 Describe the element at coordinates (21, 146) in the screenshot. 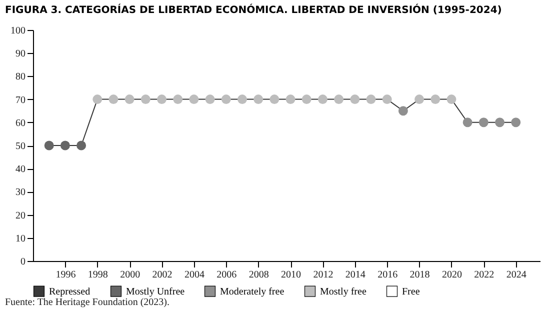

I see `y-tick-label: 50` at that location.